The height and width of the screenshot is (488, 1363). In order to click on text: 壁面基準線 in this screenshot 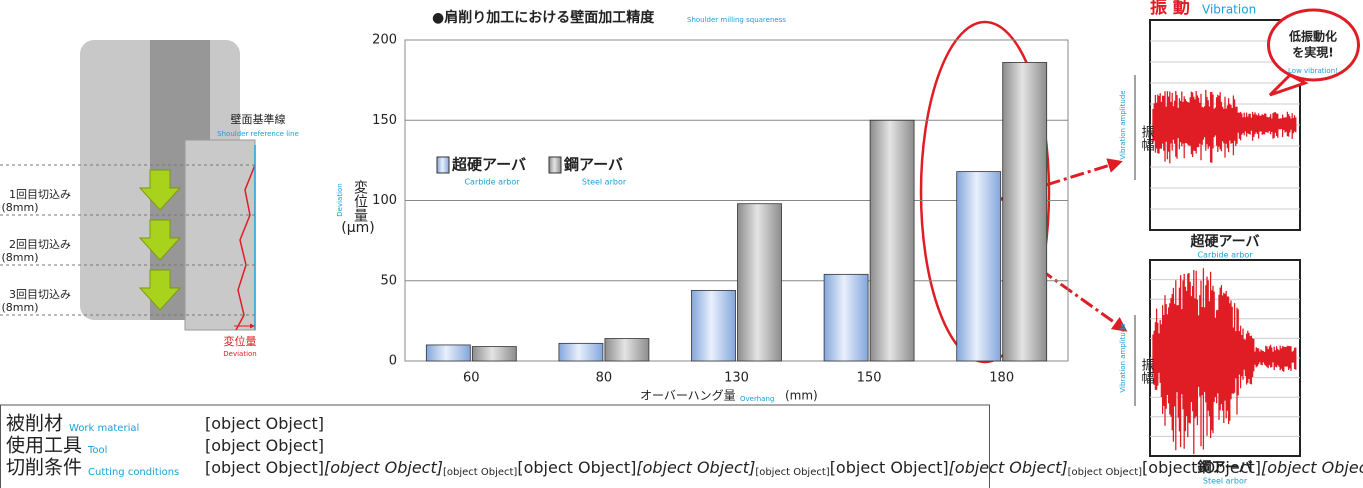, I will do `click(258, 119)`.